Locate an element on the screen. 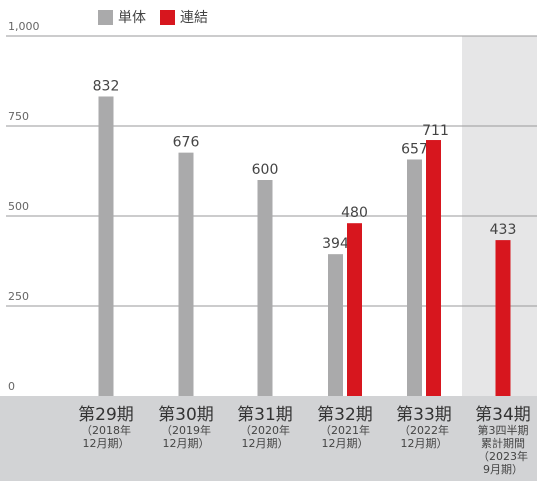  y-tick-label: 500 is located at coordinates (18, 206).